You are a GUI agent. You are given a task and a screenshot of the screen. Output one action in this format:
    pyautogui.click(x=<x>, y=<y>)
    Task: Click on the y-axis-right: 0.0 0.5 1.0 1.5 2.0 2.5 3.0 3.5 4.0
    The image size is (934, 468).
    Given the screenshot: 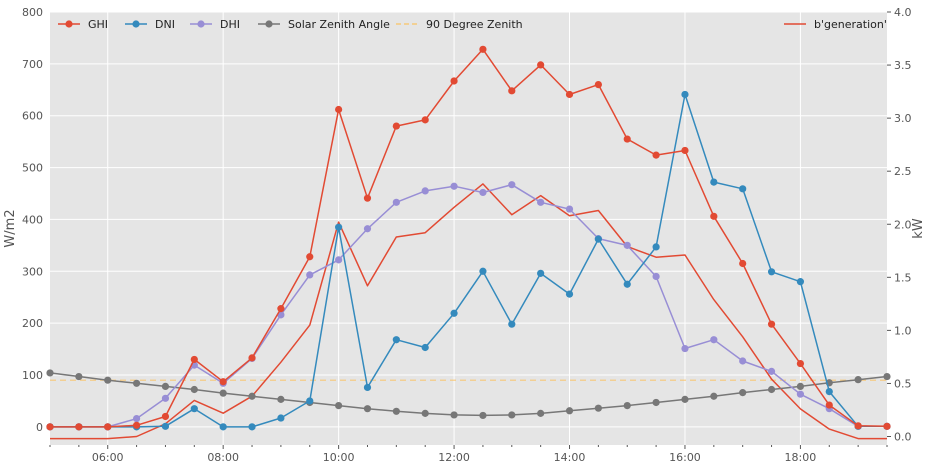 What is the action you would take?
    pyautogui.click(x=899, y=225)
    